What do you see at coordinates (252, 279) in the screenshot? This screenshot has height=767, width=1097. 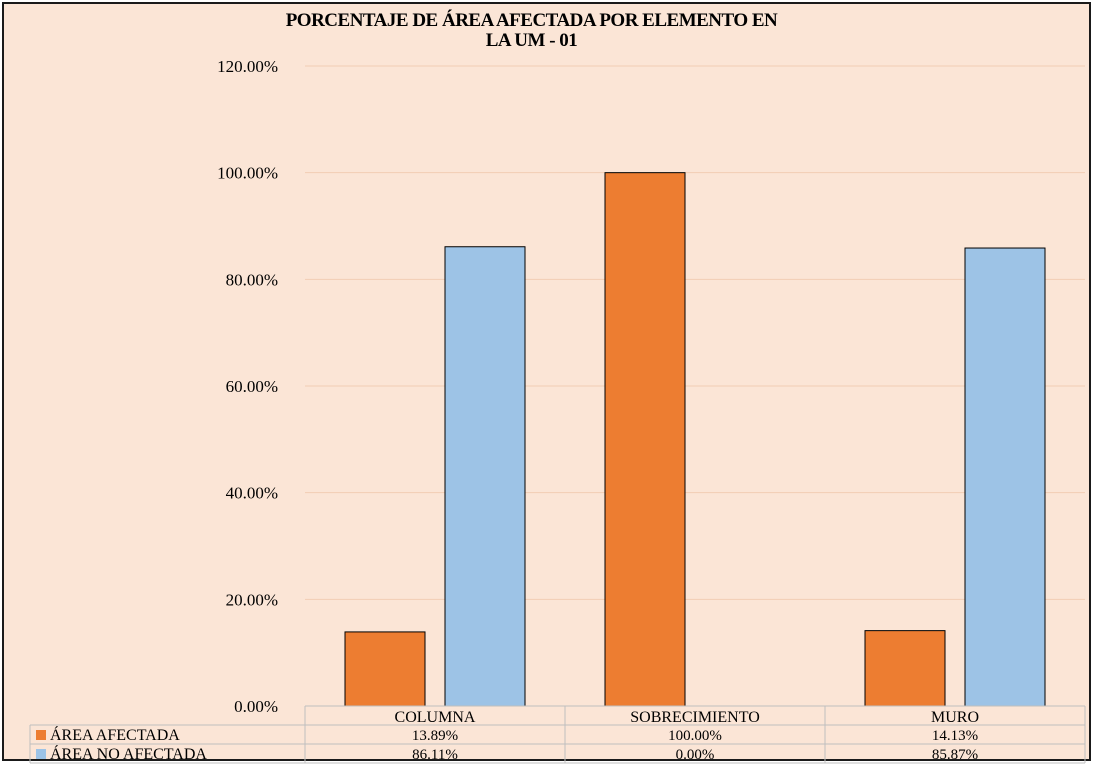 I see `y-tick-label: 80.00%` at bounding box center [252, 279].